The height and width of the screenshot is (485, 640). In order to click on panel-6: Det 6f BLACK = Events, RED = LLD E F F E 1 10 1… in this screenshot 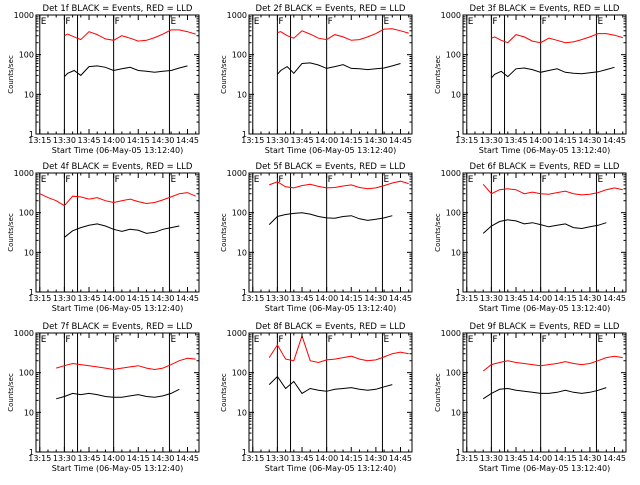, I will do `click(530, 237)`.